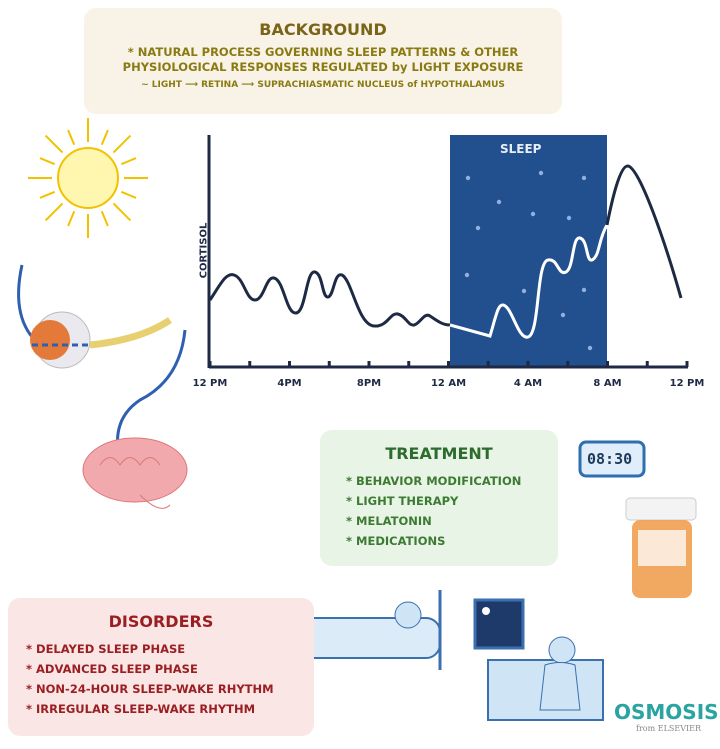 The image size is (720, 749). I want to click on treatment-title: TREATMENT, so click(439, 453).